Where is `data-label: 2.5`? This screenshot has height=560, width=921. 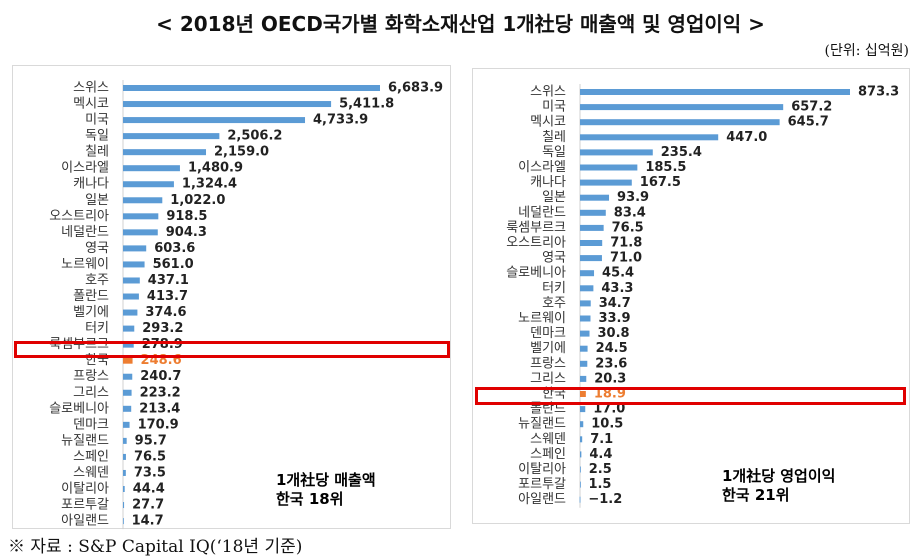
data-label: 2.5 is located at coordinates (600, 469).